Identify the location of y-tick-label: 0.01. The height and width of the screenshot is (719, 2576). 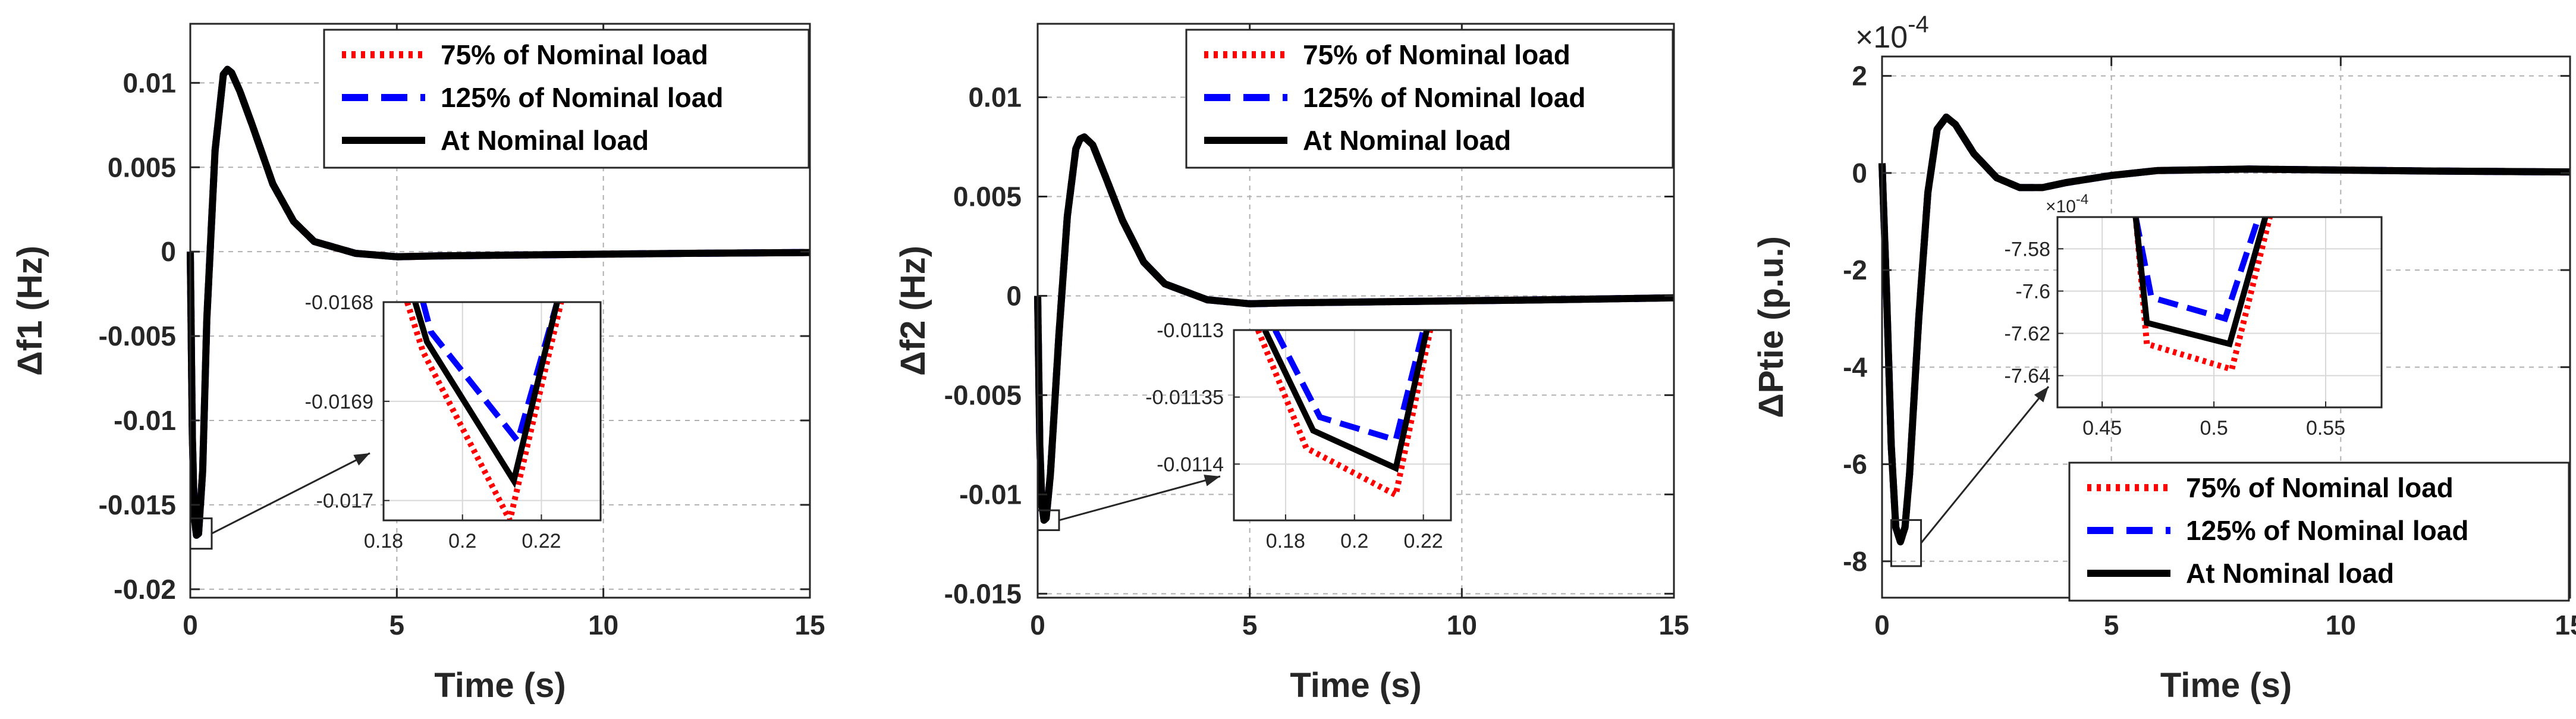
(995, 97).